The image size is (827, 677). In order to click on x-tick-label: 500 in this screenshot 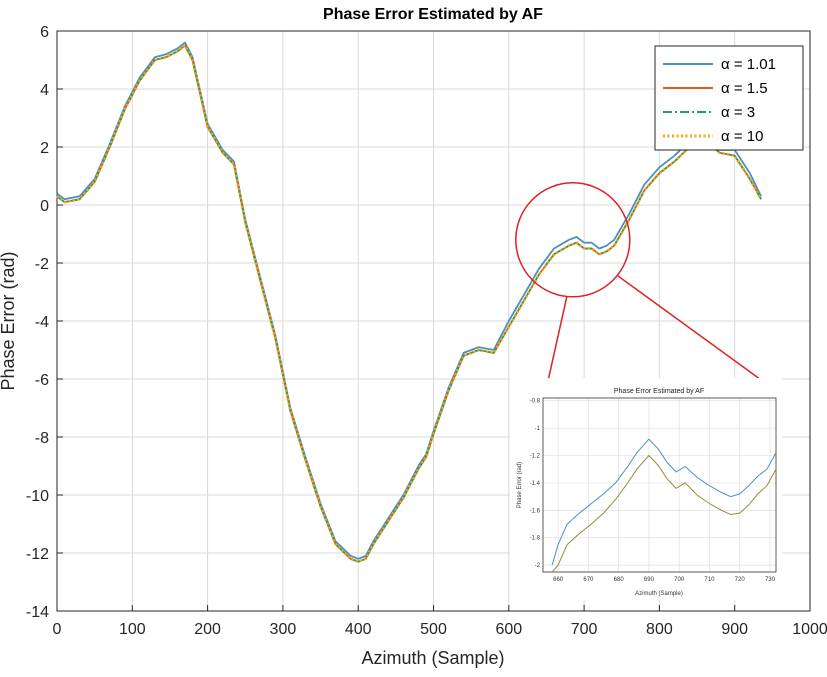, I will do `click(433, 629)`.